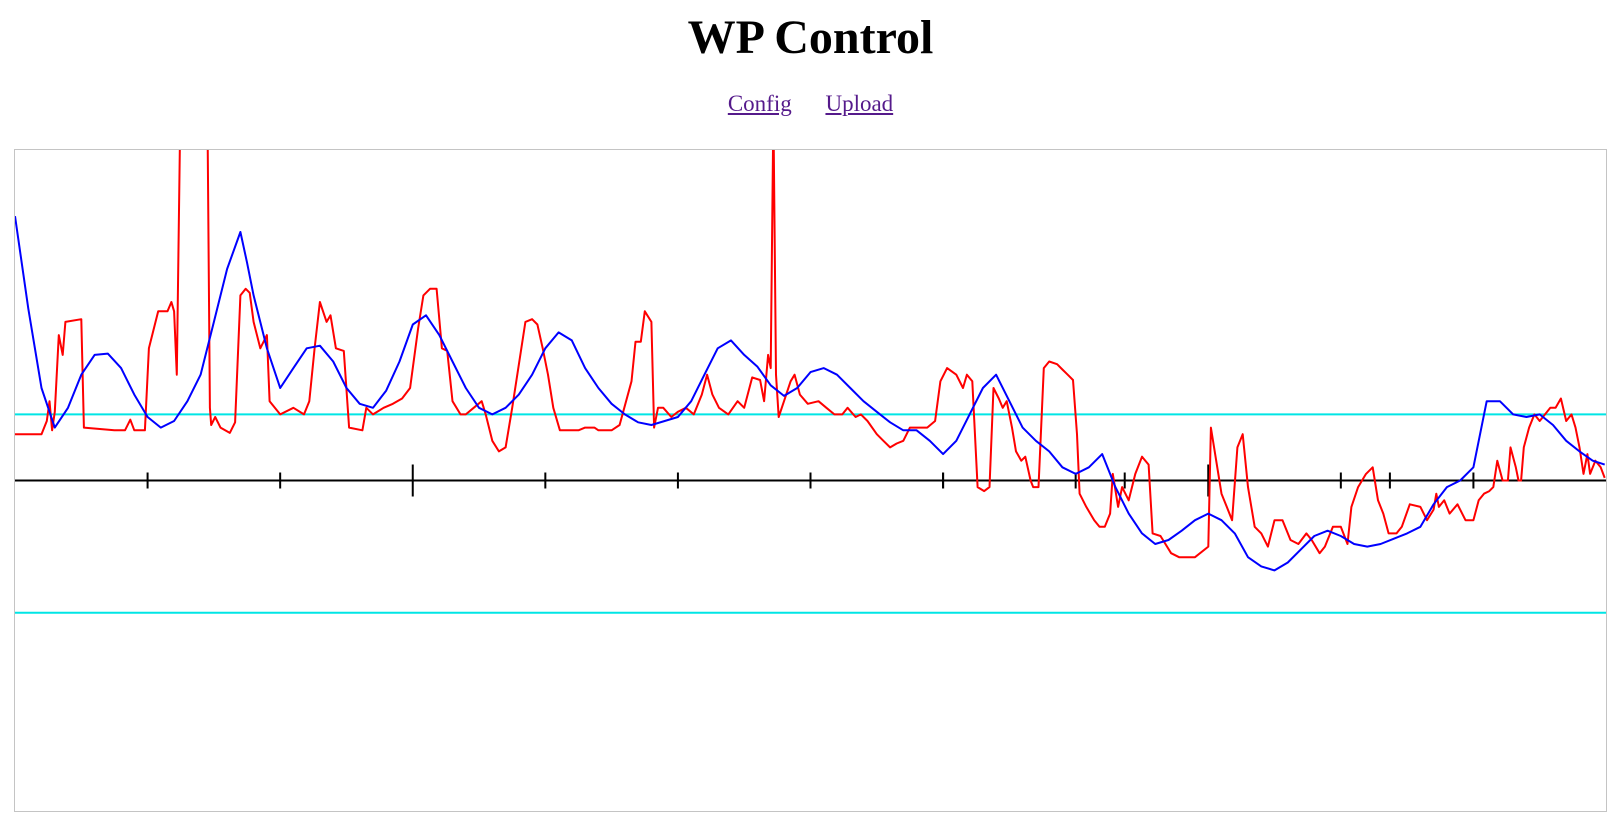  What do you see at coordinates (859, 103) in the screenshot?
I see `upload-link: Upload` at bounding box center [859, 103].